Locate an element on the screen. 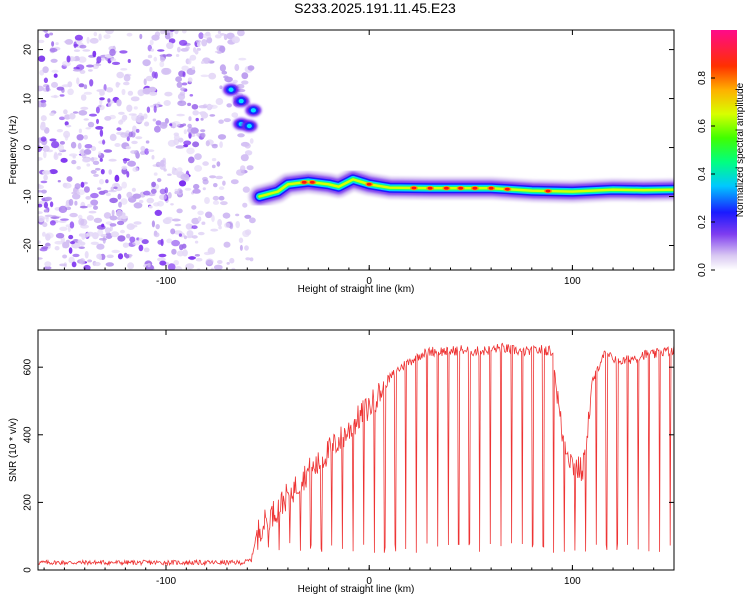  x-tick-label: 100 is located at coordinates (572, 281).